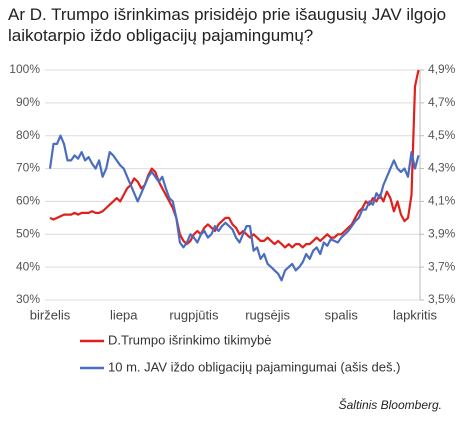  What do you see at coordinates (190, 339) in the screenshot?
I see `legend-label: D.Trumpo išrinkimo tikimybė` at bounding box center [190, 339].